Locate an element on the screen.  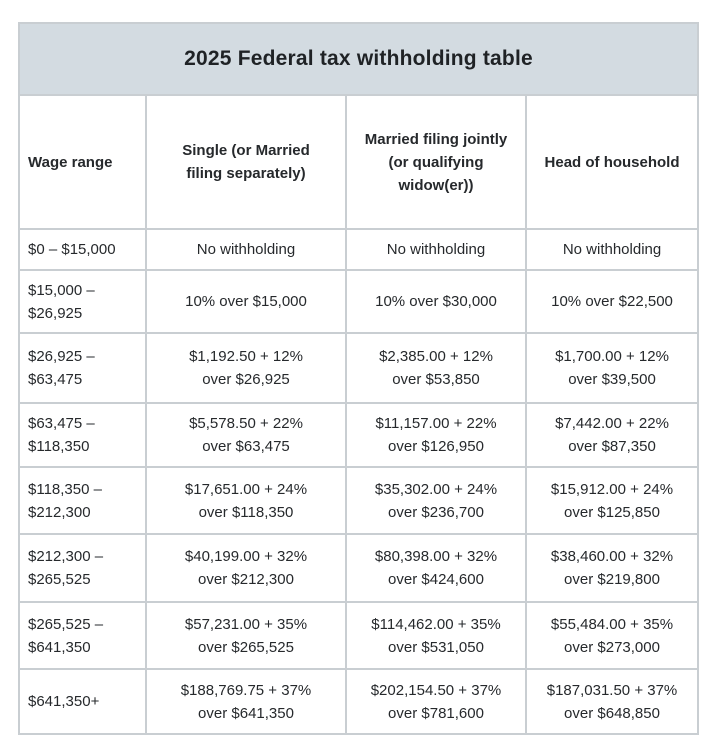
married-jointly-cell: No withholding is located at coordinates (436, 249).